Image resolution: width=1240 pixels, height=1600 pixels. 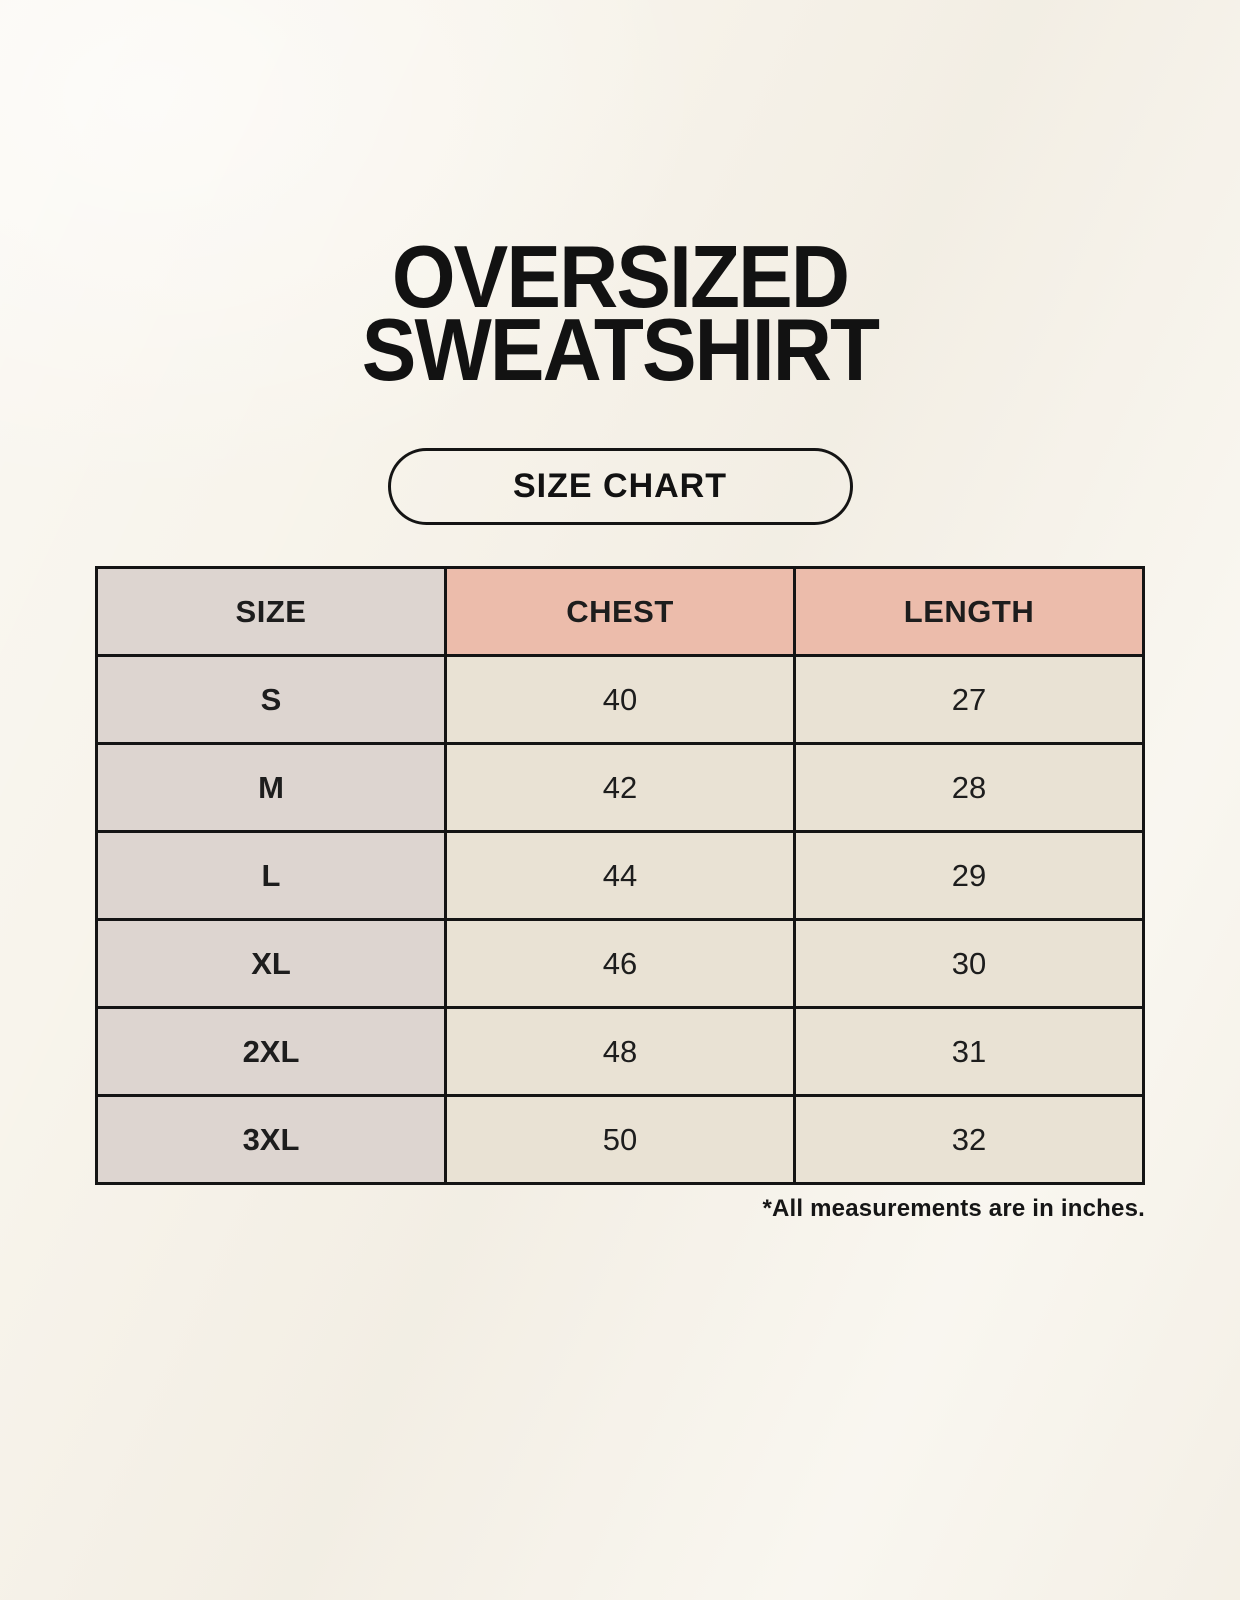 I want to click on header-cell-chest: CHEST, so click(x=620, y=611).